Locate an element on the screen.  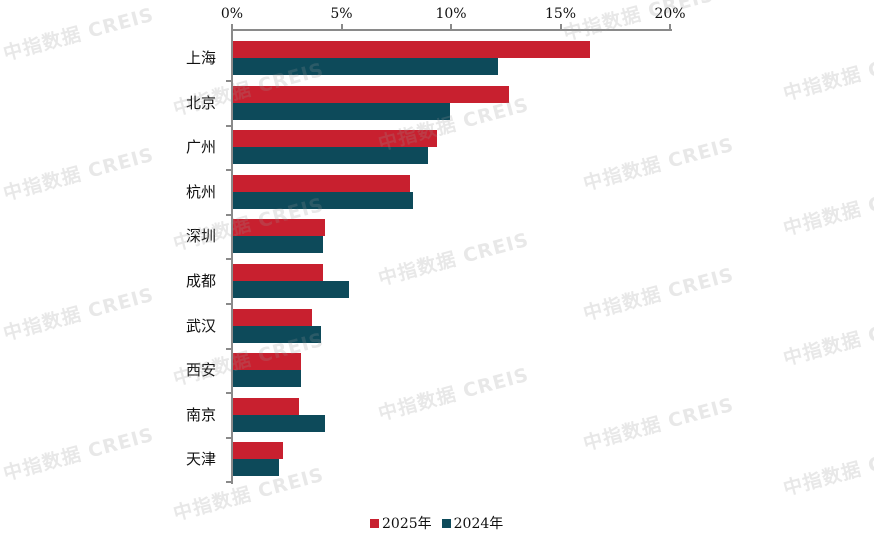
legend-item-2025: 2025年 is located at coordinates (401, 523).